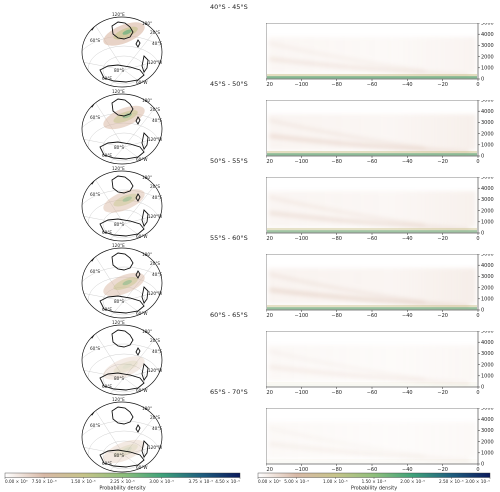 The image size is (500, 492). I want to click on row-title: 50°S - 55°S, so click(229, 161).